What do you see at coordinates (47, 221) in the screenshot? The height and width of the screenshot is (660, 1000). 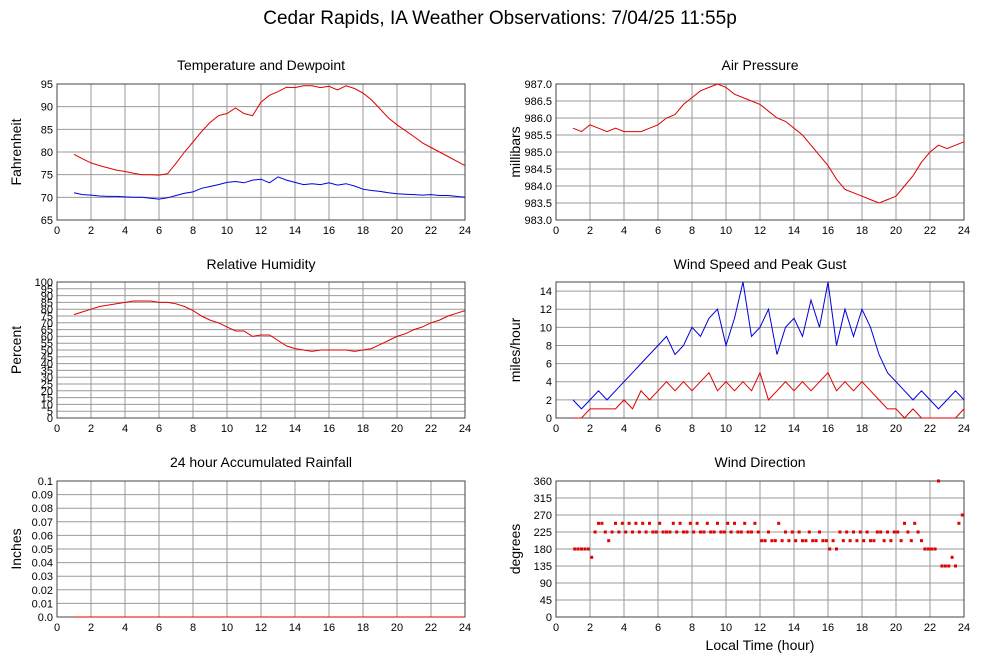 I see `y-tick-label: 65` at bounding box center [47, 221].